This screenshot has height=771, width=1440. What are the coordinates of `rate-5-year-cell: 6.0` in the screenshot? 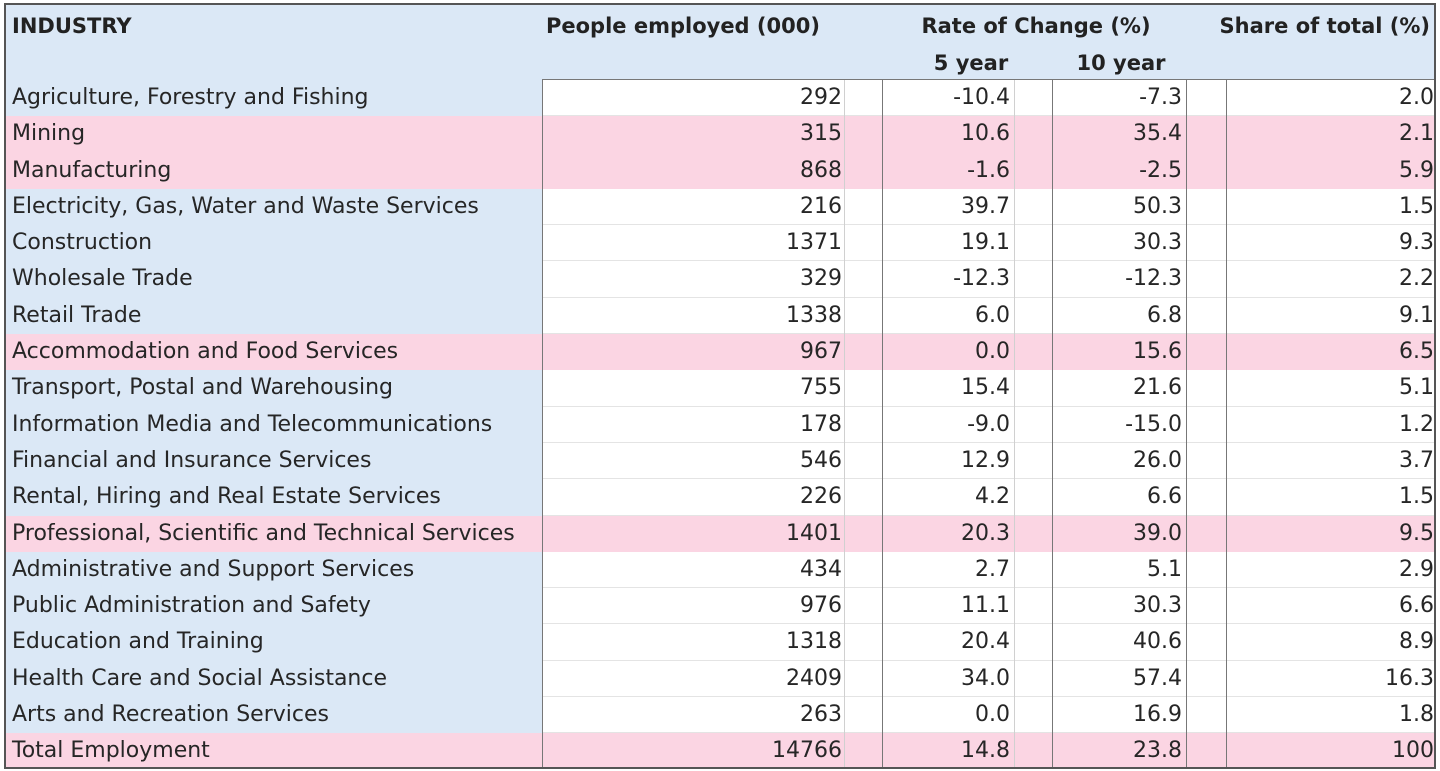 It's located at (992, 315).